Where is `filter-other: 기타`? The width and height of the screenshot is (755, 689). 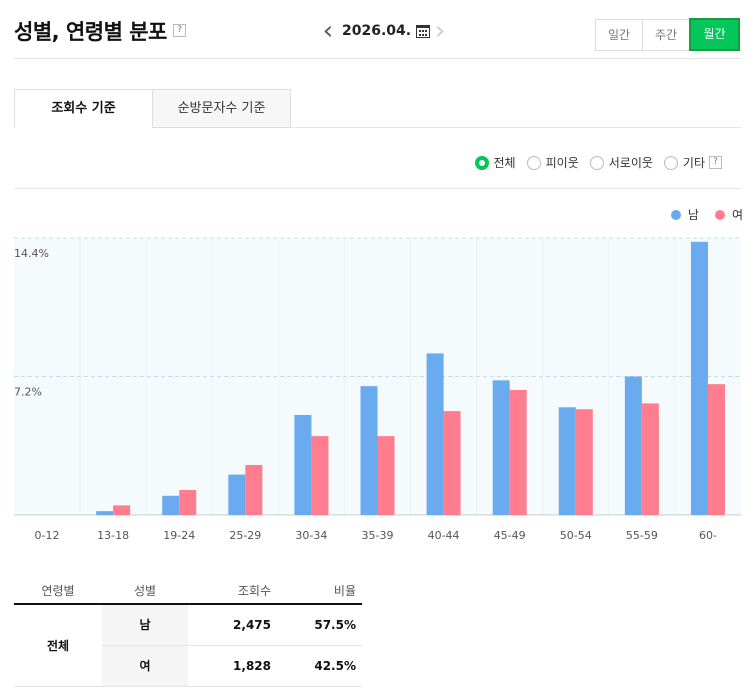 filter-other: 기타 is located at coordinates (684, 162).